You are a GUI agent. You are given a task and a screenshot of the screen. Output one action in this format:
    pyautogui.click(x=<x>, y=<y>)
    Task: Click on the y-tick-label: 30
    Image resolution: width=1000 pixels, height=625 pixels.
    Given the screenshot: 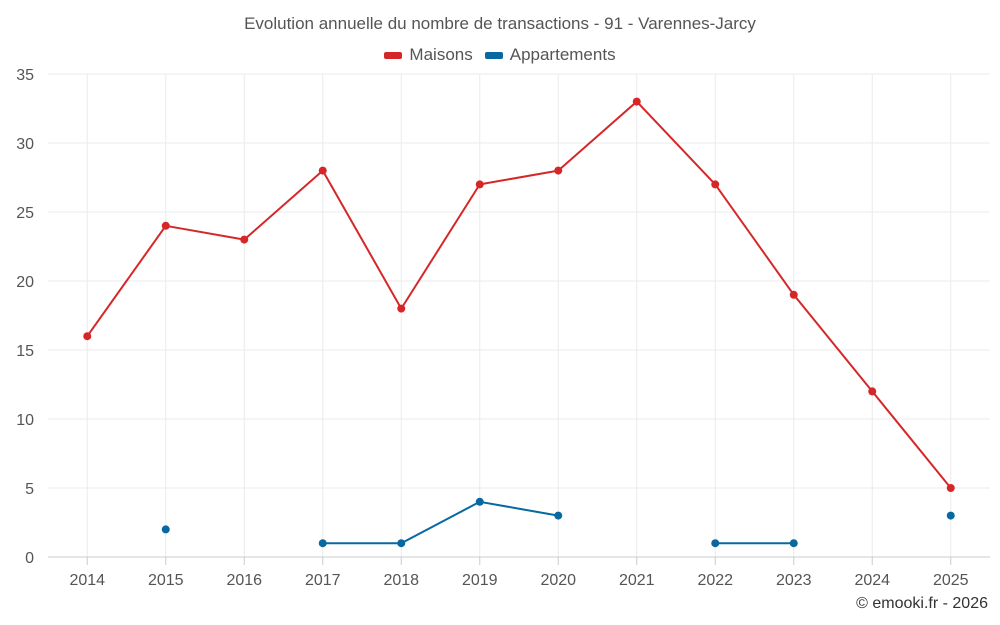 What is the action you would take?
    pyautogui.click(x=25, y=144)
    